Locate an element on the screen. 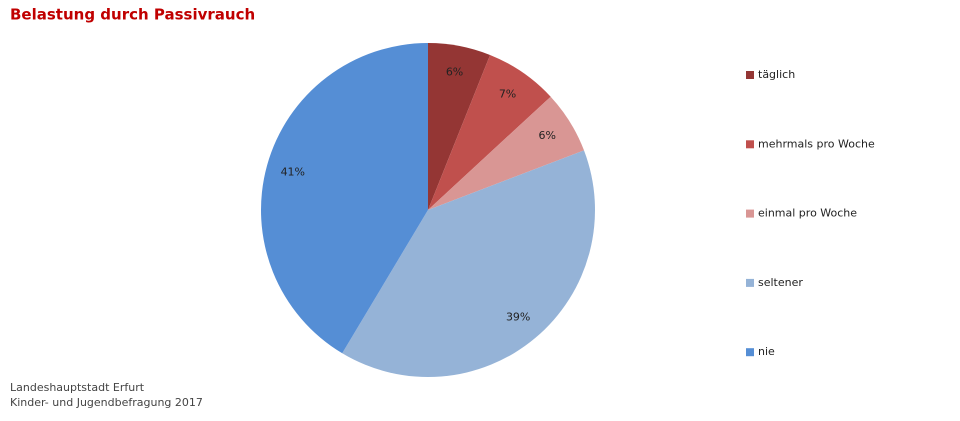 The height and width of the screenshot is (421, 960). legend-label: seltener is located at coordinates (780, 282).